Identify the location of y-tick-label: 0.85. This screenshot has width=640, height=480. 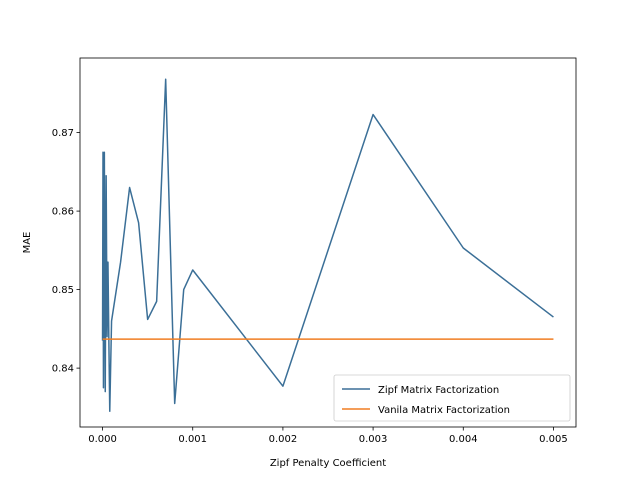
(63, 290).